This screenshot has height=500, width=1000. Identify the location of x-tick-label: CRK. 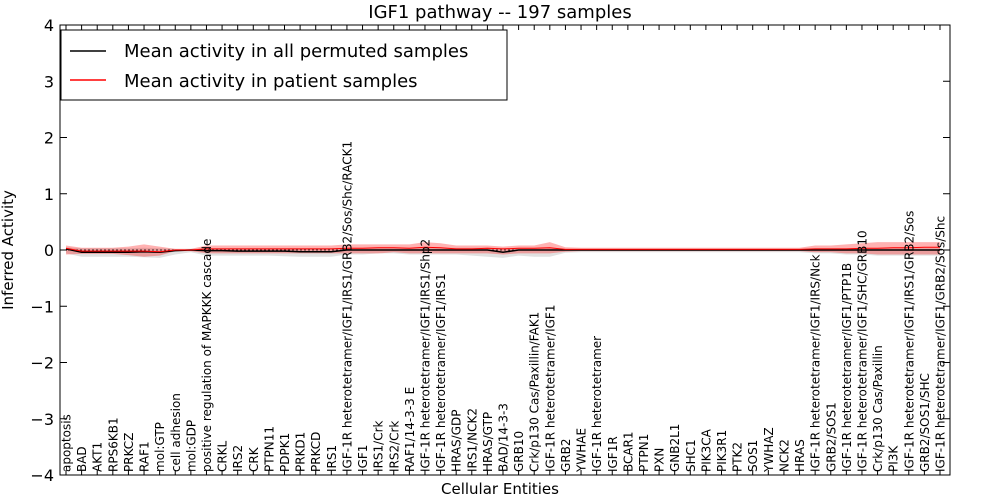
(254, 459).